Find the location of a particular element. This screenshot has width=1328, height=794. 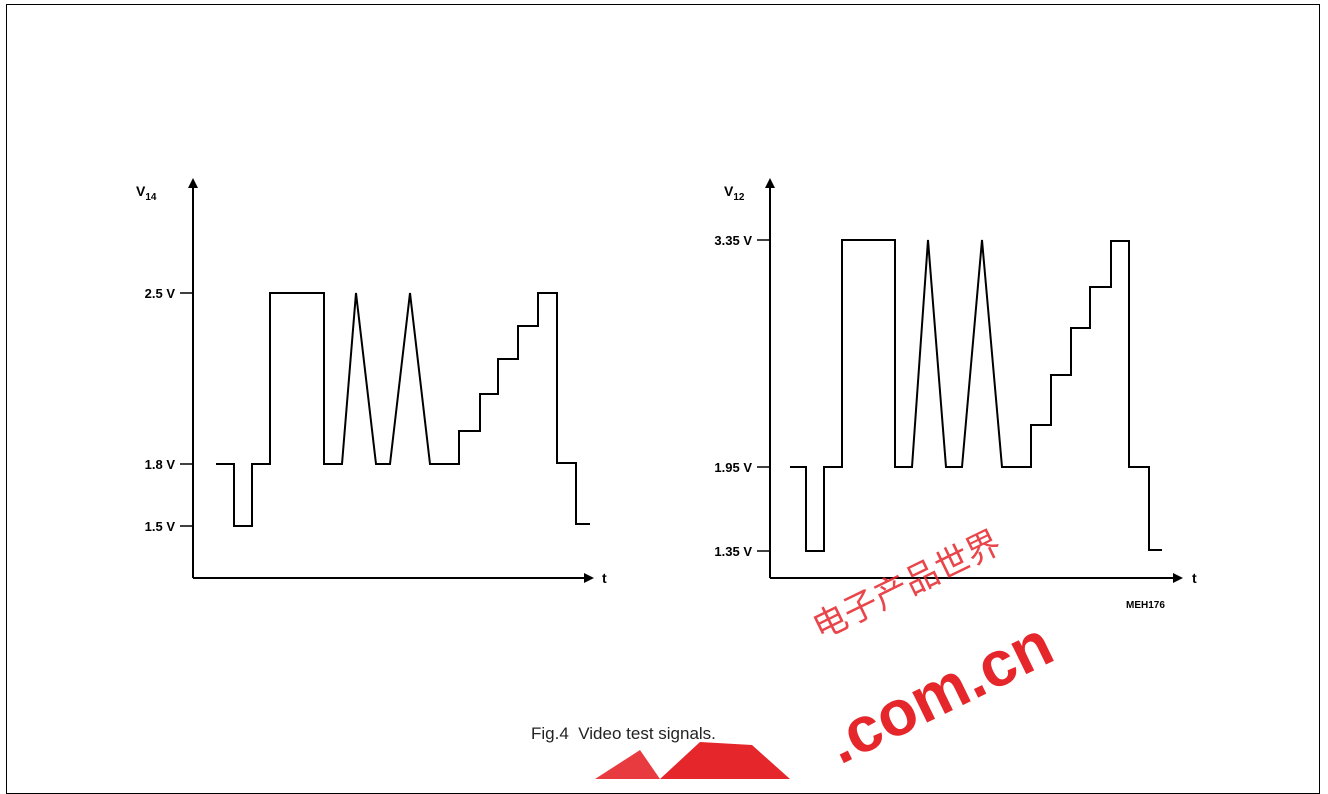

watermark-logo-shape is located at coordinates (725, 760).